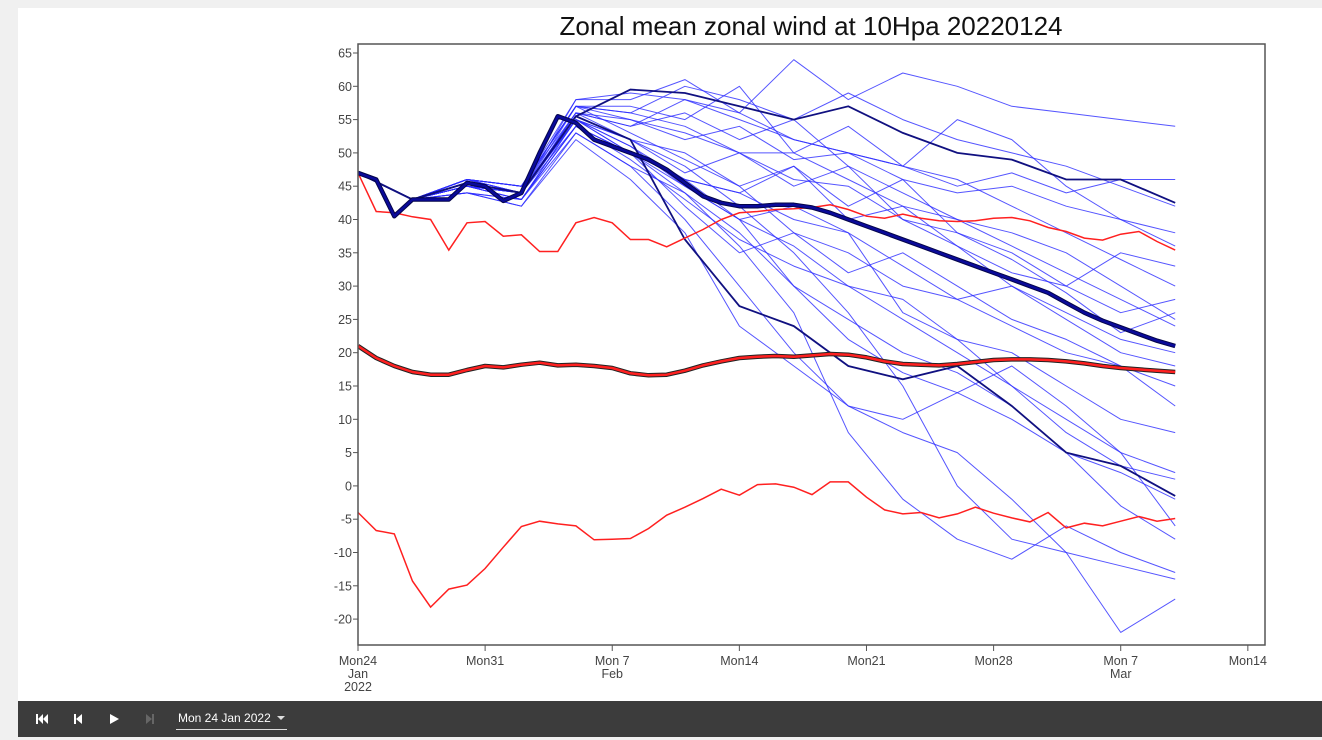 Image resolution: width=1322 pixels, height=740 pixels. Describe the element at coordinates (345, 287) in the screenshot. I see `y-tick-label: 30` at that location.